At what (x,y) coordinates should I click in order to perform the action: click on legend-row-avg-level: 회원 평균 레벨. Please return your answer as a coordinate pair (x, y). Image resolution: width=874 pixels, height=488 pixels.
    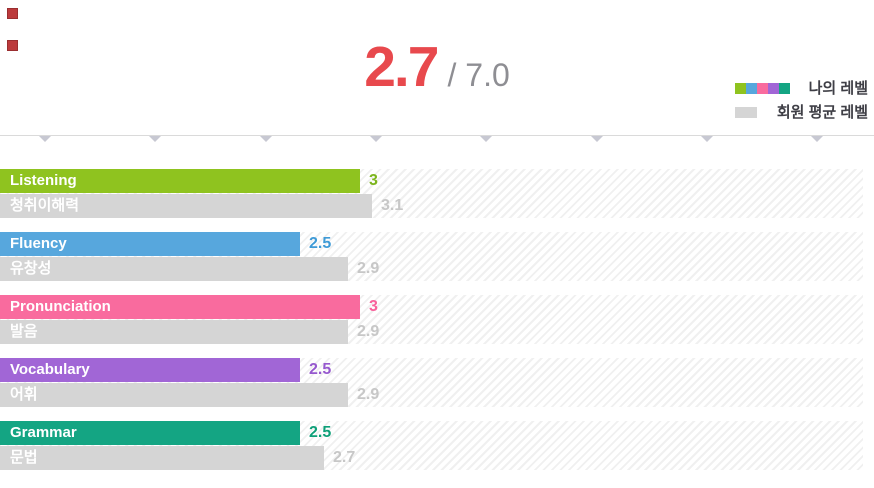
    Looking at the image, I should click on (801, 113).